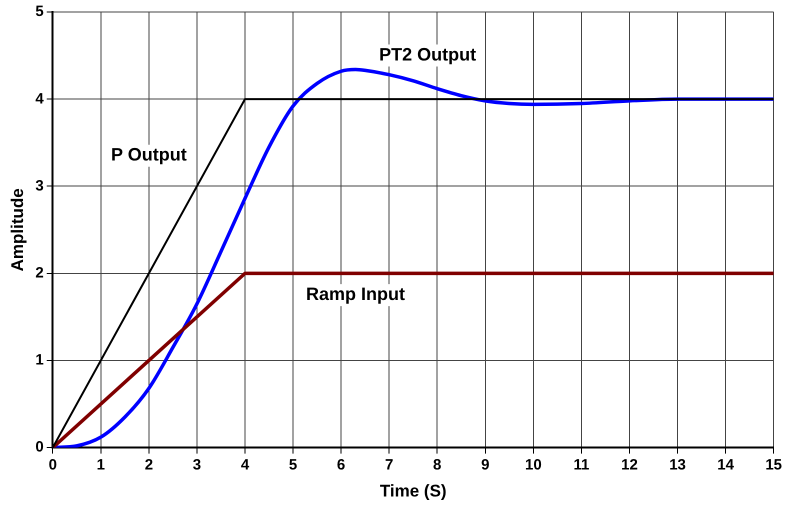 This screenshot has width=785, height=510. Describe the element at coordinates (245, 465) in the screenshot. I see `x-tick-label: 4` at that location.